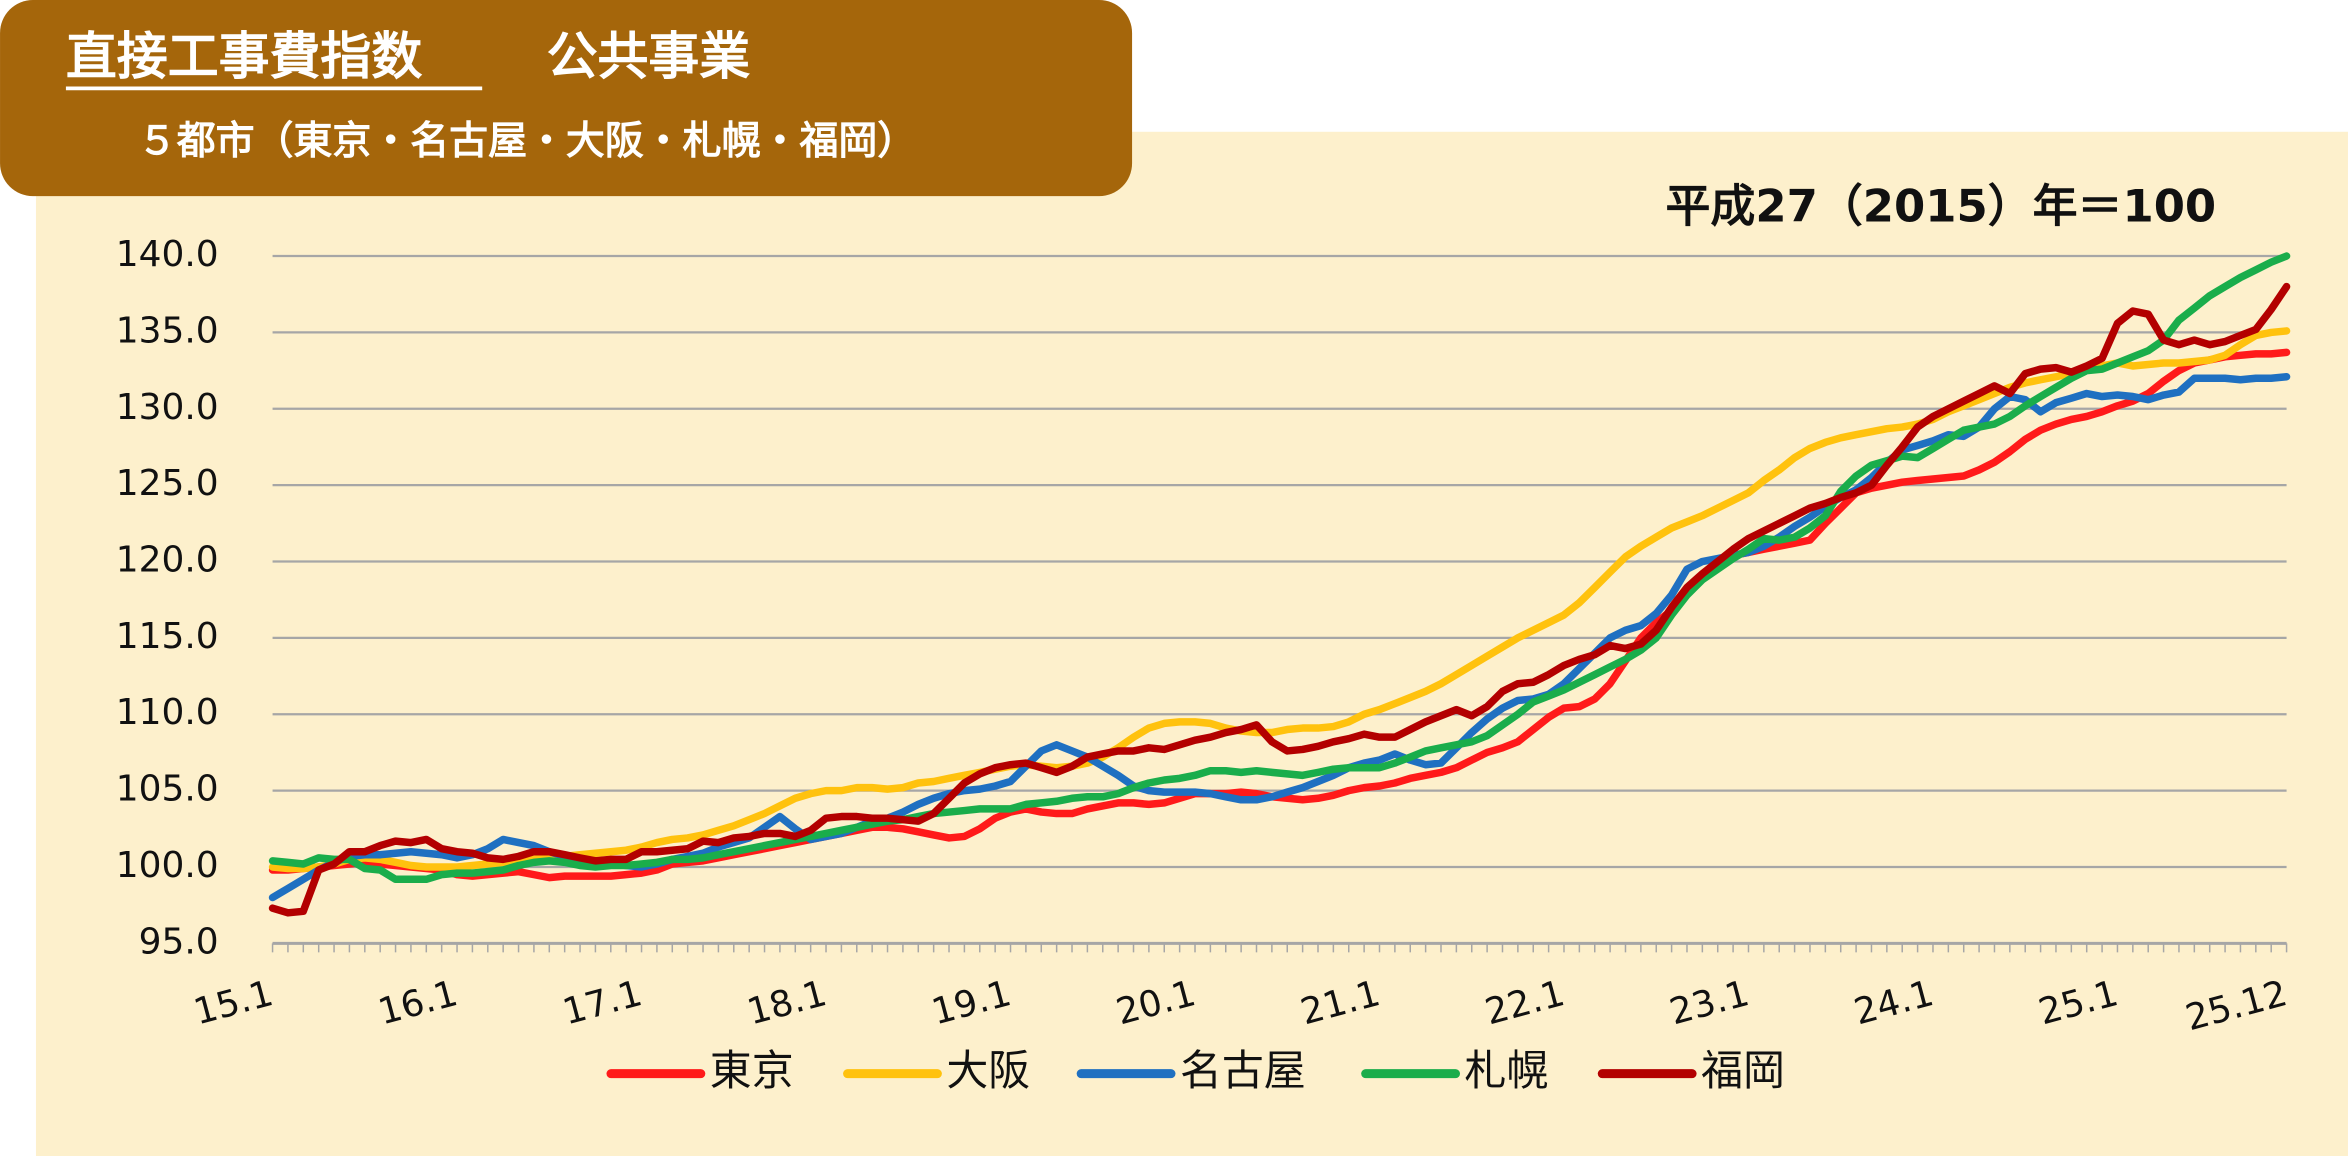  What do you see at coordinates (167, 483) in the screenshot?
I see `y-tick-label: 125.0` at bounding box center [167, 483].